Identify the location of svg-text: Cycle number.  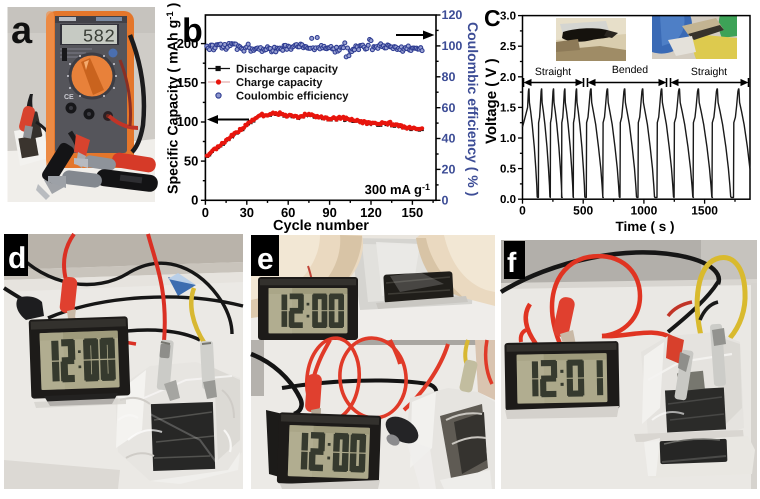
(321, 226).